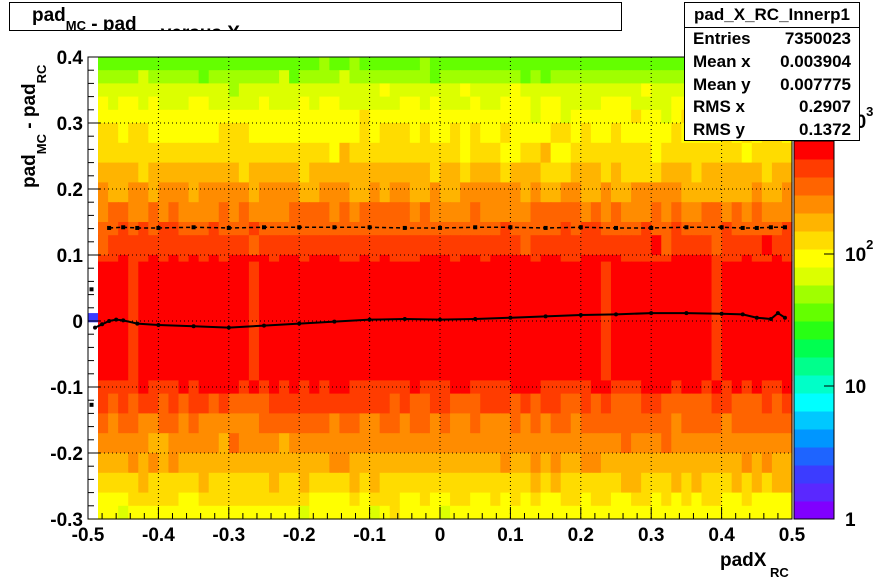  Describe the element at coordinates (91, 289) in the screenshot. I see `edge-marker` at that location.